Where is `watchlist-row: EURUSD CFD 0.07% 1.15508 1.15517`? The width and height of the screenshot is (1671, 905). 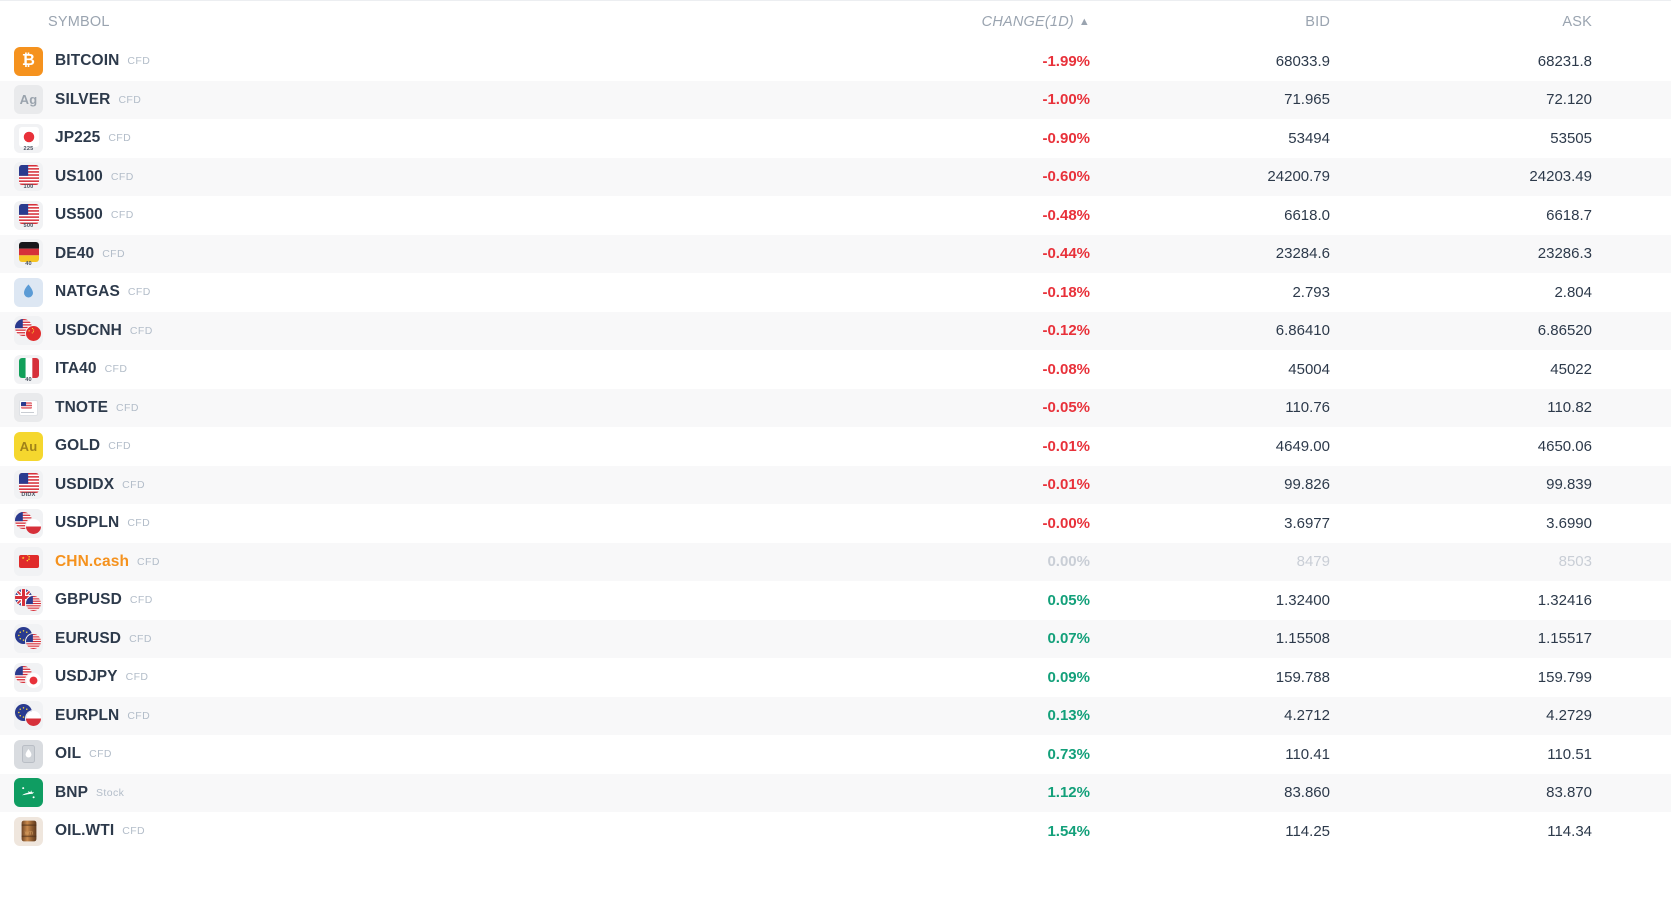 watchlist-row: EURUSD CFD 0.07% 1.15508 1.15517 is located at coordinates (835, 638).